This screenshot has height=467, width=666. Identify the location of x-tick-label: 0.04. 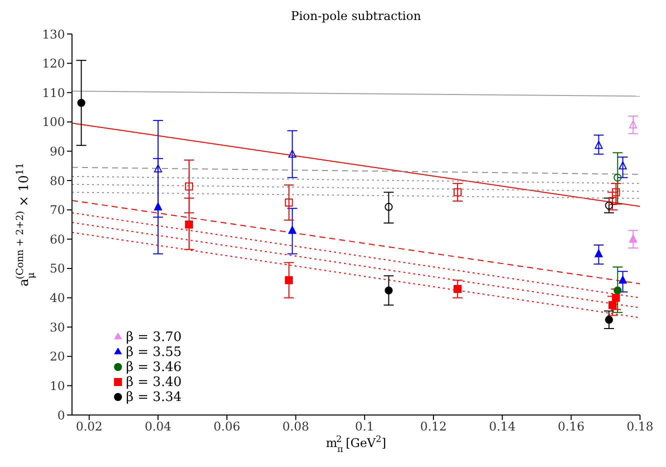
(158, 427).